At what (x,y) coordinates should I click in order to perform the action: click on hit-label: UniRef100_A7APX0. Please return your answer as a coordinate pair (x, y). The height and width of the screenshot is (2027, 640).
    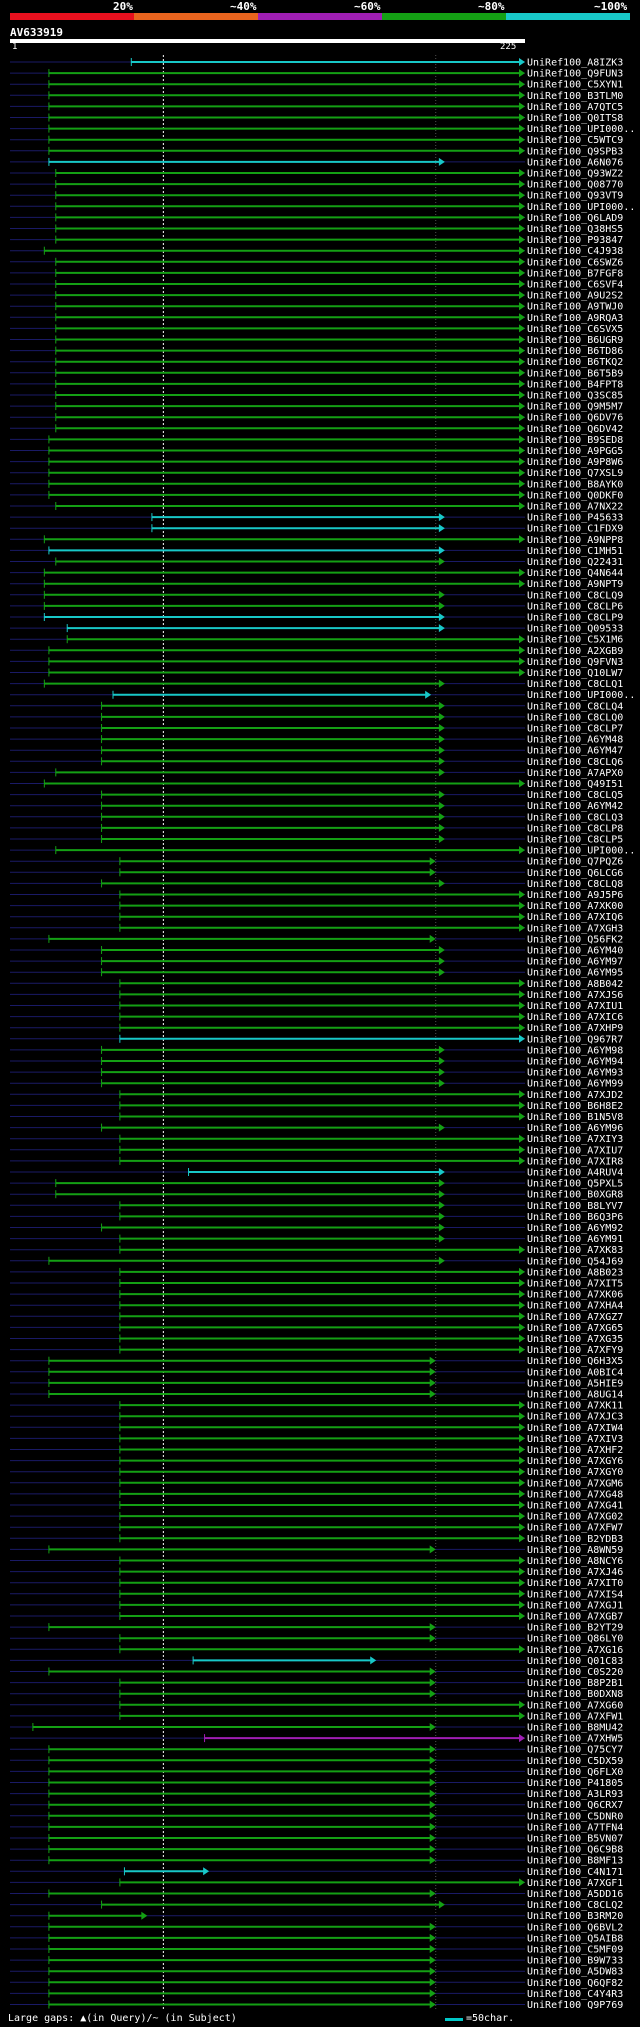
    Looking at the image, I should click on (575, 773).